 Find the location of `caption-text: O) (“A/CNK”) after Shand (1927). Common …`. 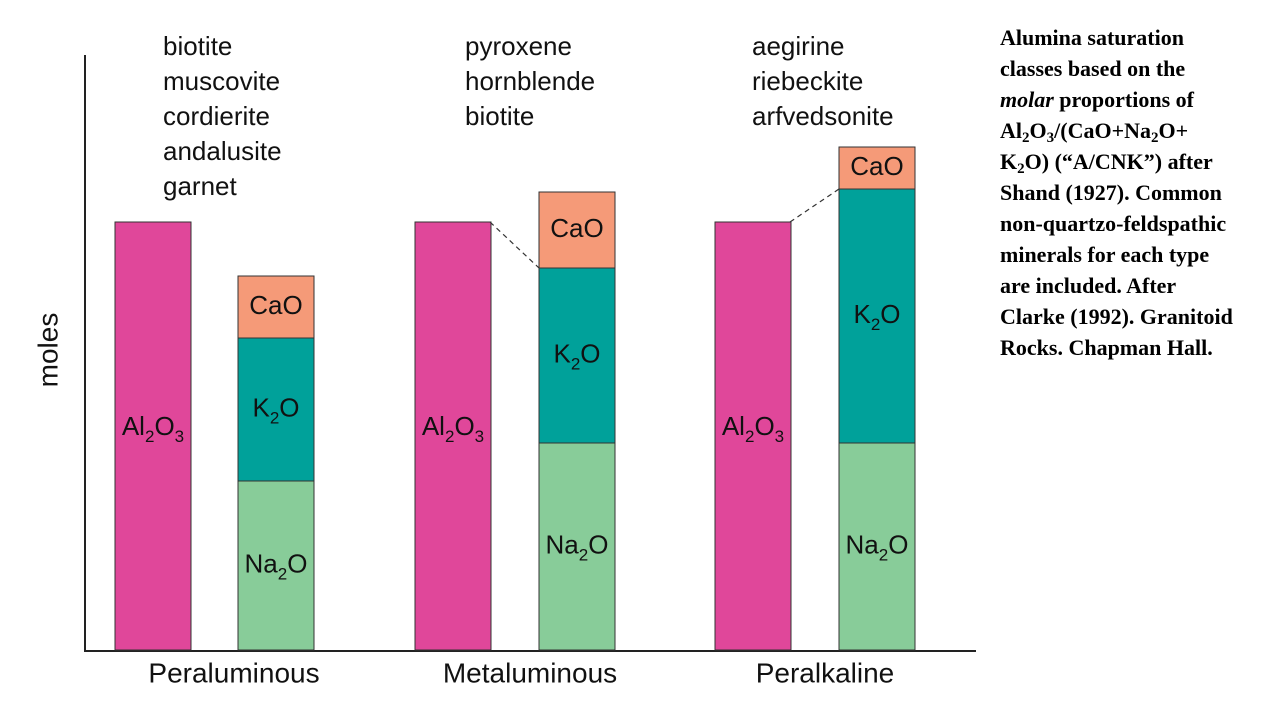

caption-text: O) (“A/CNK”) after Shand (1927). Common … is located at coordinates (1116, 254).